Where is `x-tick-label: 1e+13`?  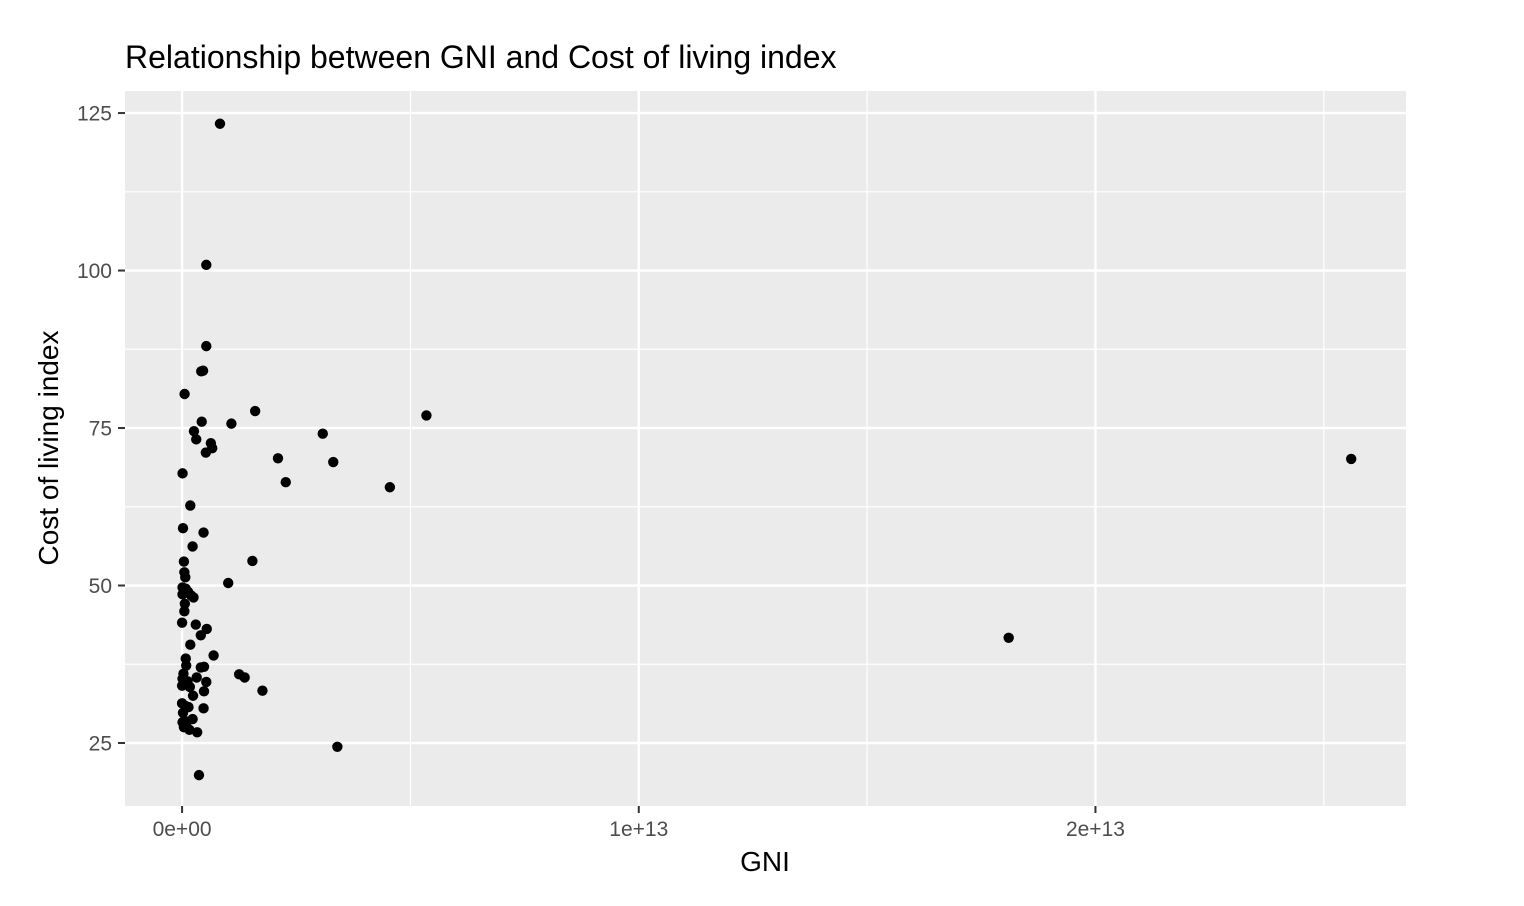 x-tick-label: 1e+13 is located at coordinates (638, 829).